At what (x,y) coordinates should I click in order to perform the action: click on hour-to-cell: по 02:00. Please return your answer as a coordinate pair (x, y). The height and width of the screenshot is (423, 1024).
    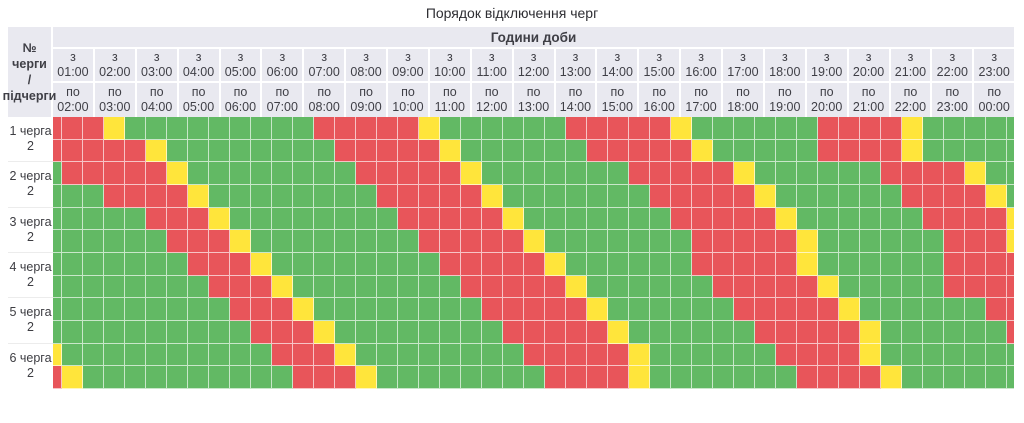
    Looking at the image, I should click on (73, 100).